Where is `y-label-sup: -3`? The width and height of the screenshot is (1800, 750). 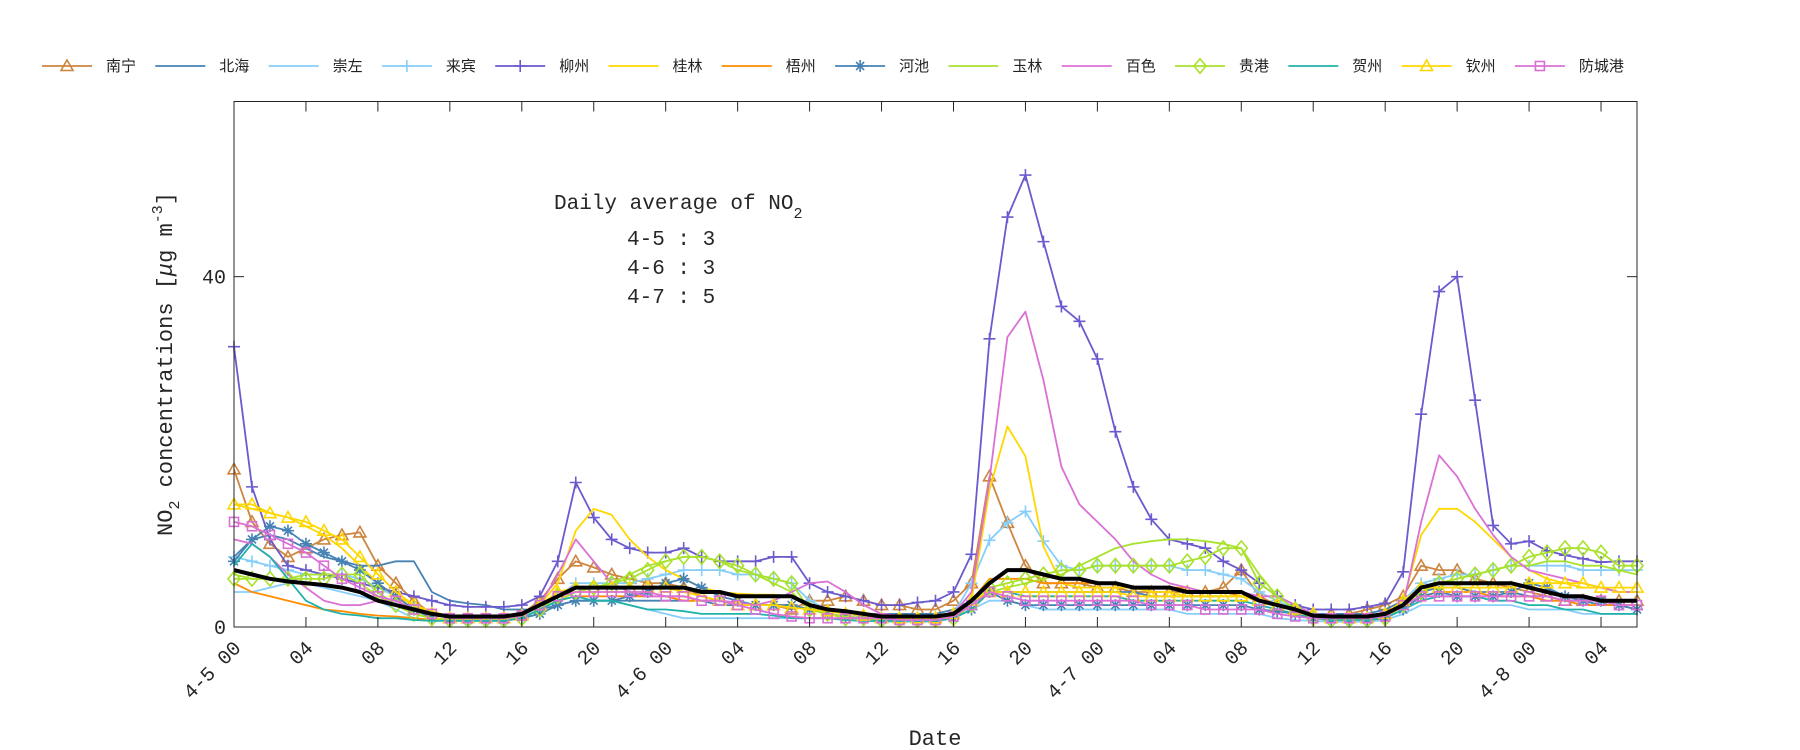
y-label-sup: -3 is located at coordinates (158, 214).